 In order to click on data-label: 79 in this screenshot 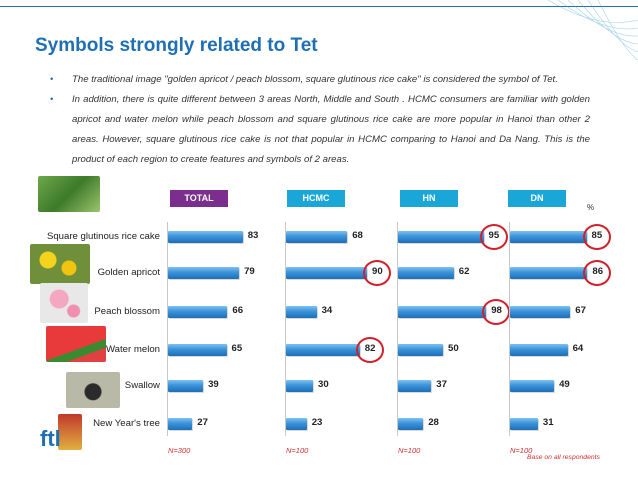, I will do `click(249, 271)`.